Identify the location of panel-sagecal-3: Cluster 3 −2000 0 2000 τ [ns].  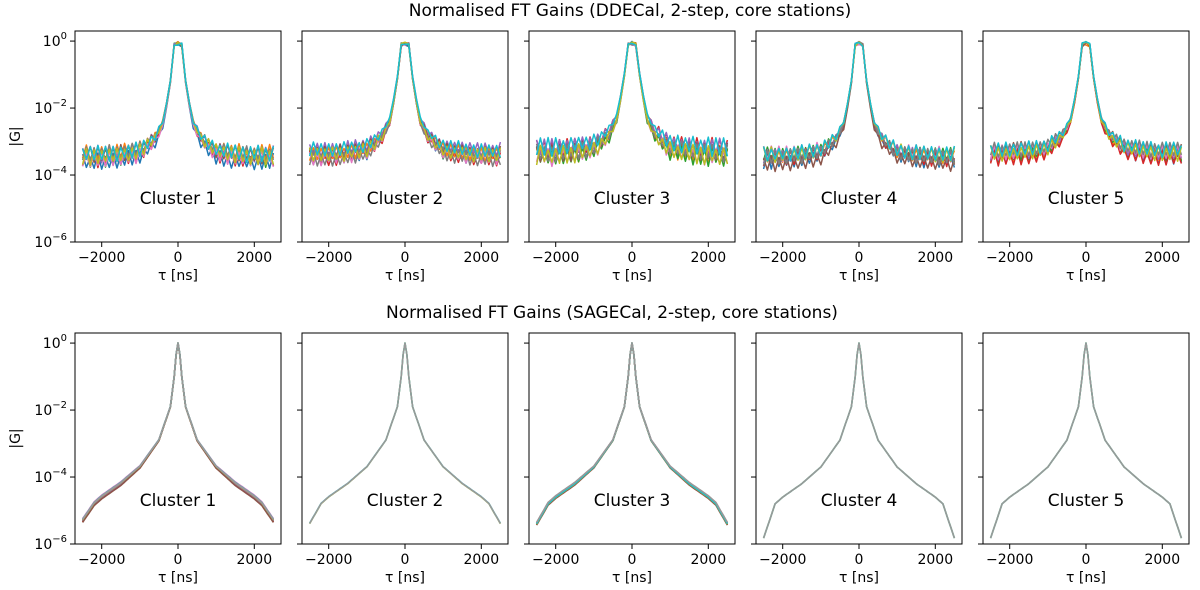
(630, 459).